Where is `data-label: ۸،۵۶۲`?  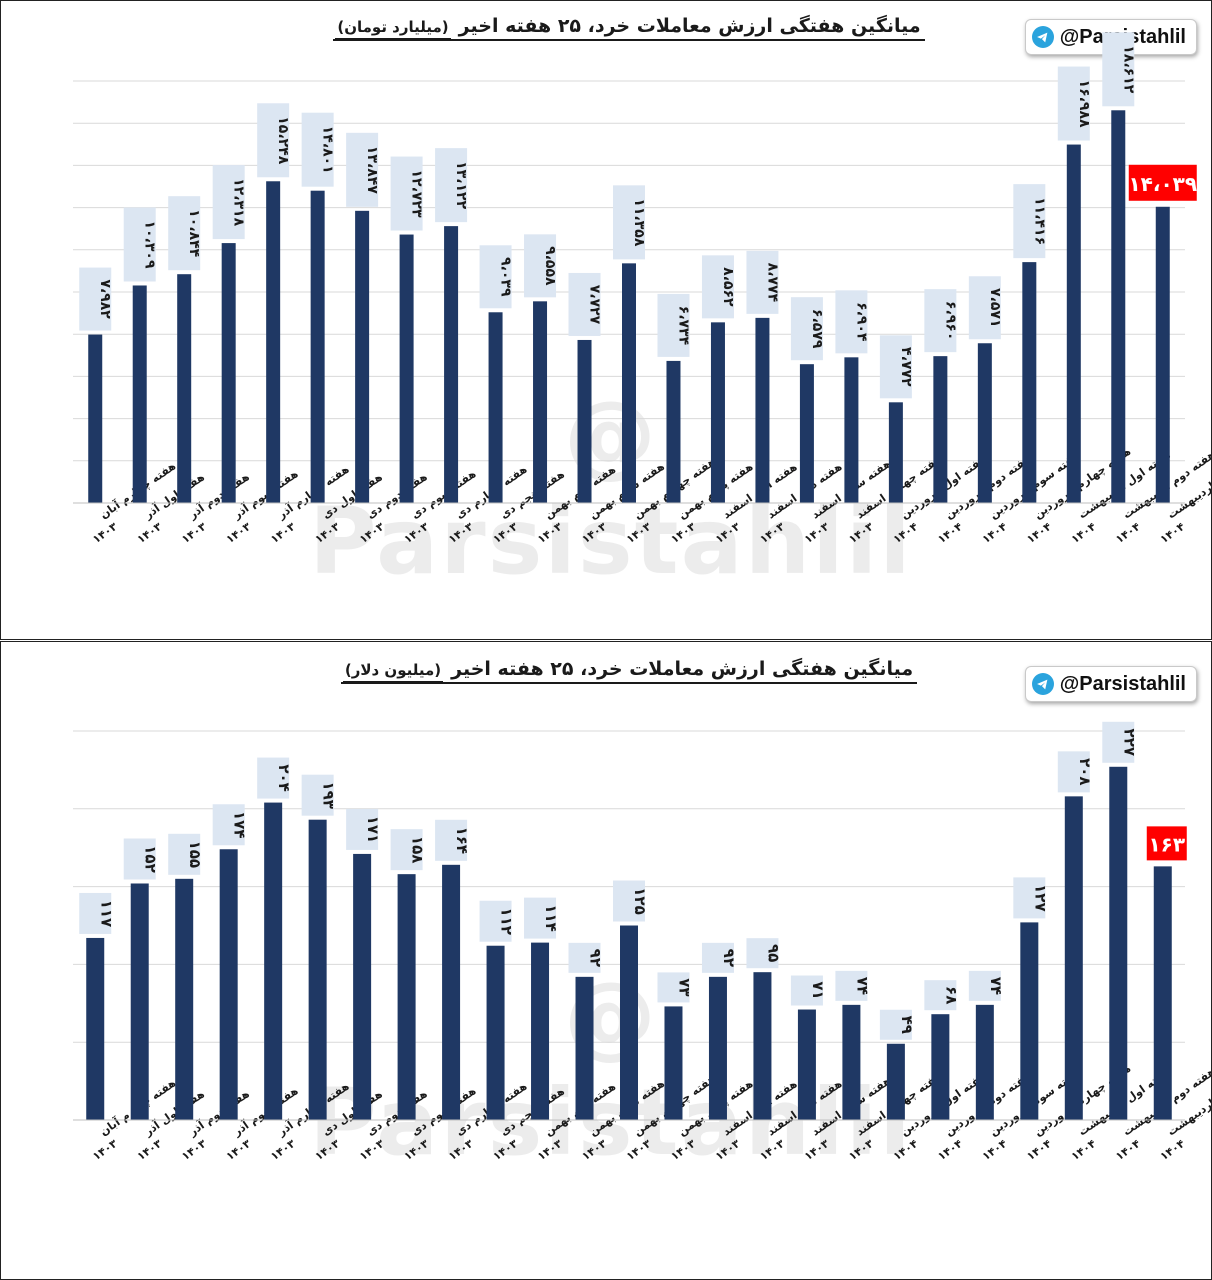 data-label: ۸،۵۶۲ is located at coordinates (718, 287).